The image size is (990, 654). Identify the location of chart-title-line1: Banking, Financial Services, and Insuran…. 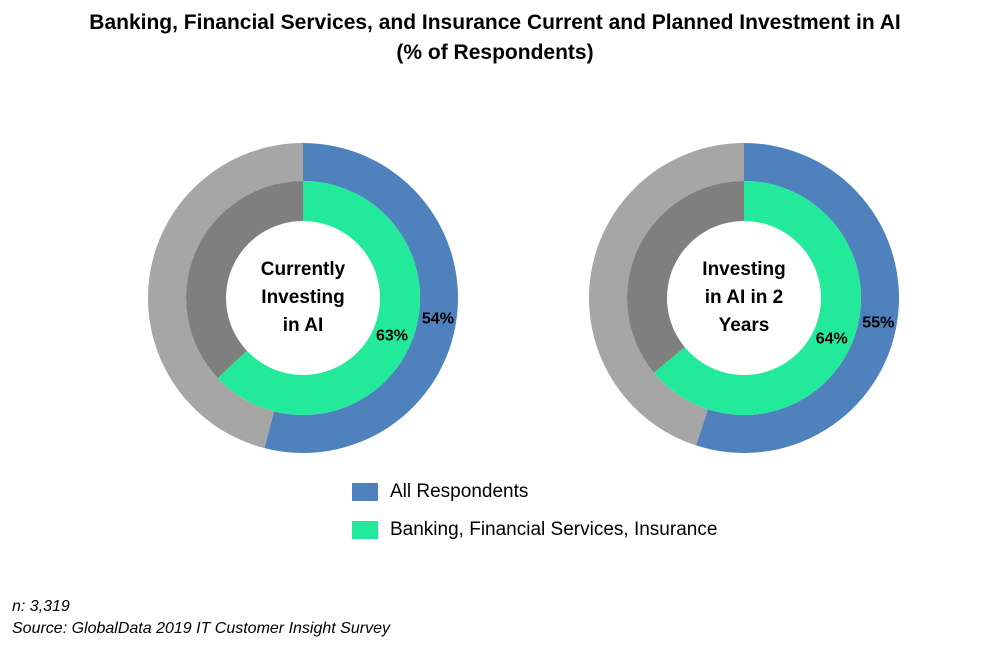
(495, 22).